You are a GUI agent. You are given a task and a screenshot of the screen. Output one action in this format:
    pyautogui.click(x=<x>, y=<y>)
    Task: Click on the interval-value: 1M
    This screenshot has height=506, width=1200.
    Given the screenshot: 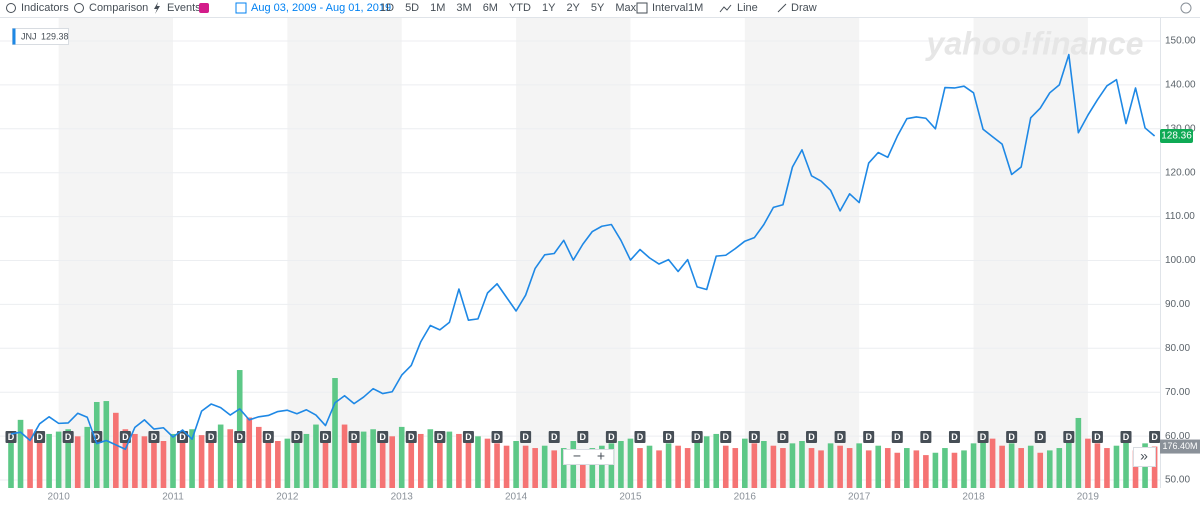 What is the action you would take?
    pyautogui.click(x=695, y=8)
    